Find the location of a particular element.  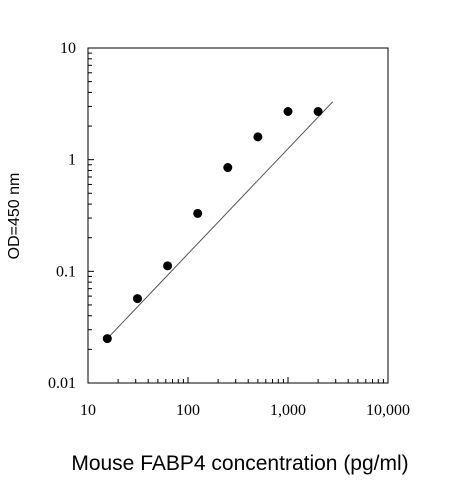

y-tick-label: 10 is located at coordinates (68, 48).